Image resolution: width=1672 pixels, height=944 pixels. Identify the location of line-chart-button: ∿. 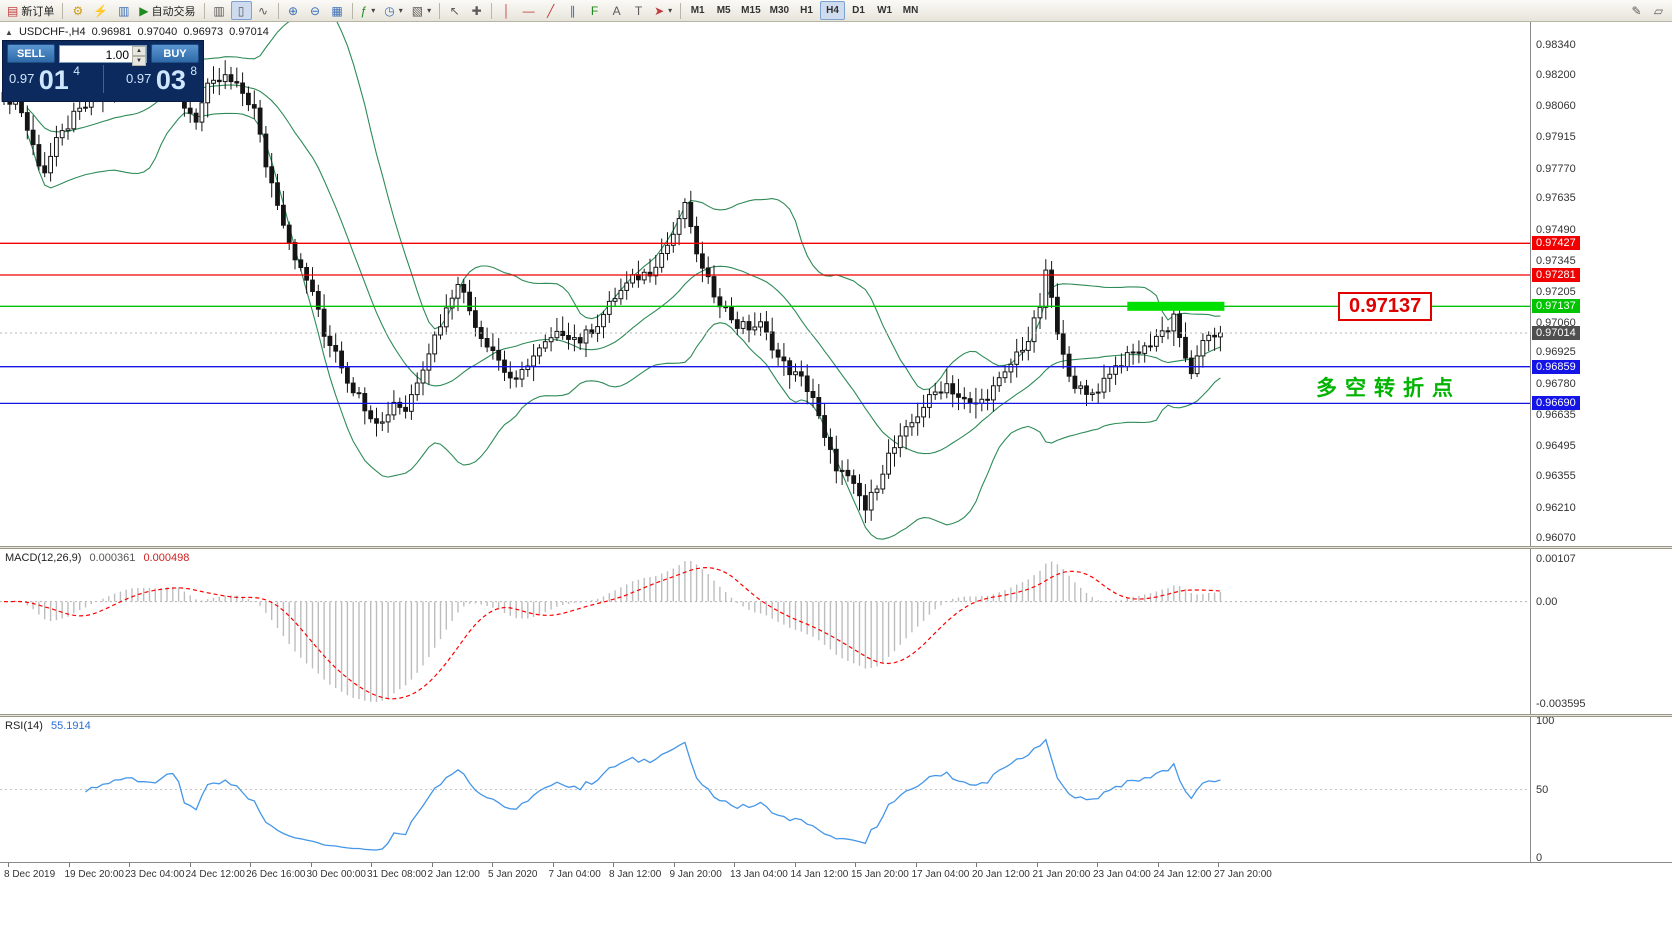
(263, 10).